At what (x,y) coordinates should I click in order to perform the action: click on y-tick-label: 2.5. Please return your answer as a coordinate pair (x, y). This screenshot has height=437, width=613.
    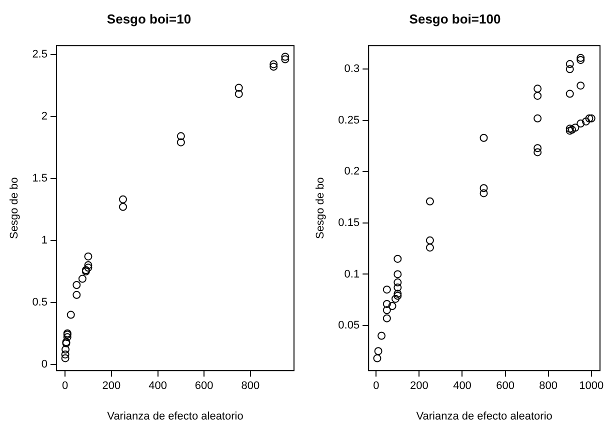
    Looking at the image, I should click on (40, 54).